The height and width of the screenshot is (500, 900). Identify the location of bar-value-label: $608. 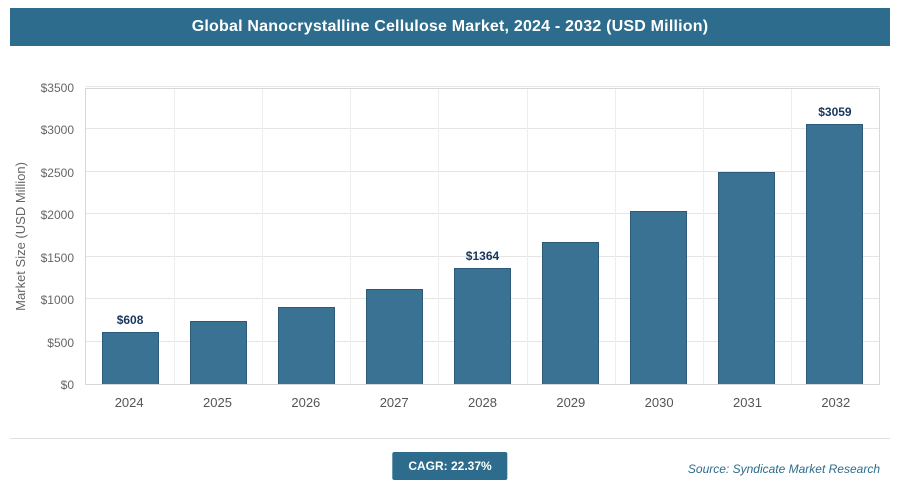
(130, 320).